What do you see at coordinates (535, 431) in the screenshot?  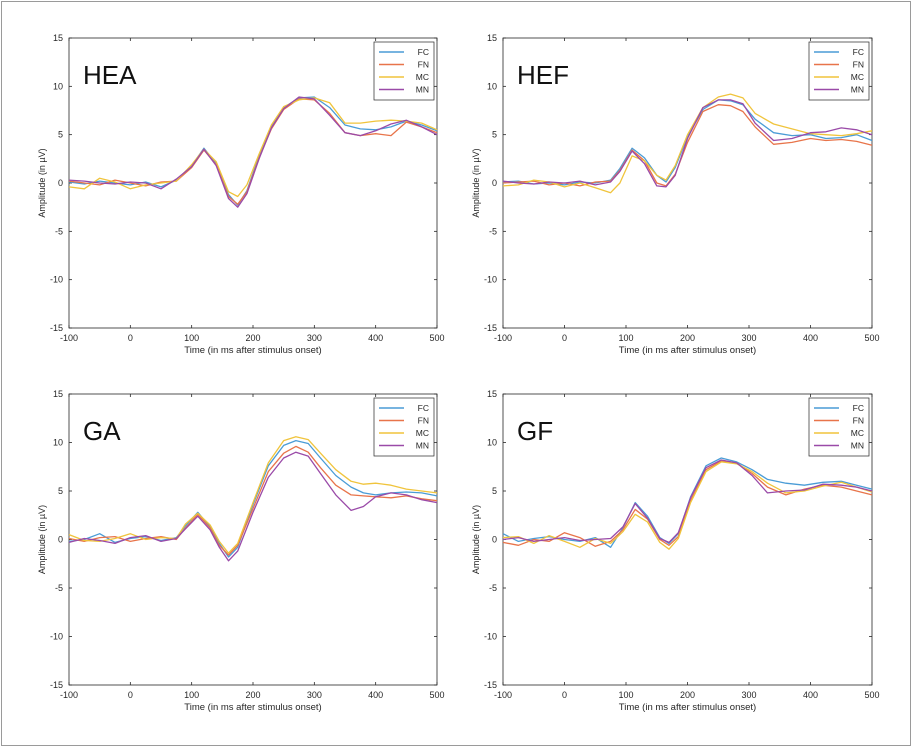 I see `panel-title: GF` at bounding box center [535, 431].